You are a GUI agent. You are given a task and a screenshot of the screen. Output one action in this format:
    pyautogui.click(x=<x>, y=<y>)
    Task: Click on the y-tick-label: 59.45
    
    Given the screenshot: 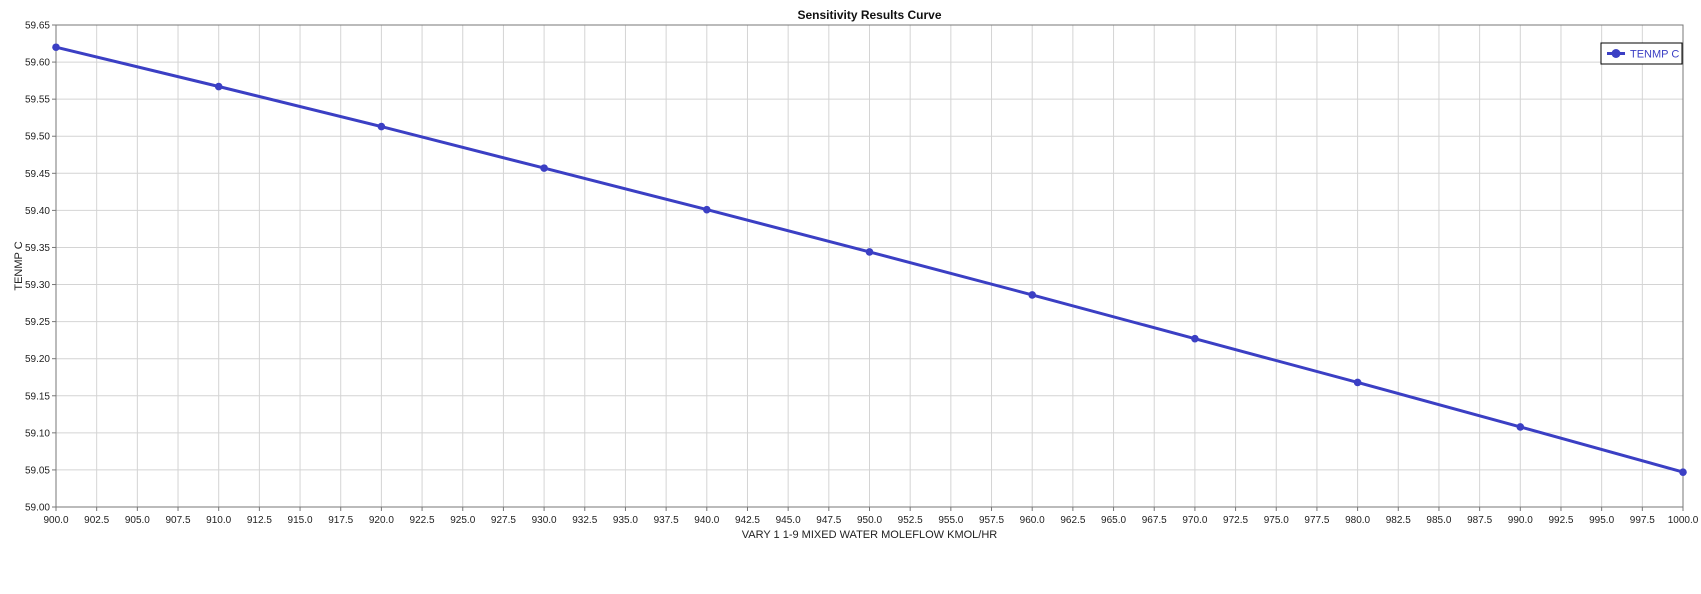 What is the action you would take?
    pyautogui.click(x=37, y=174)
    